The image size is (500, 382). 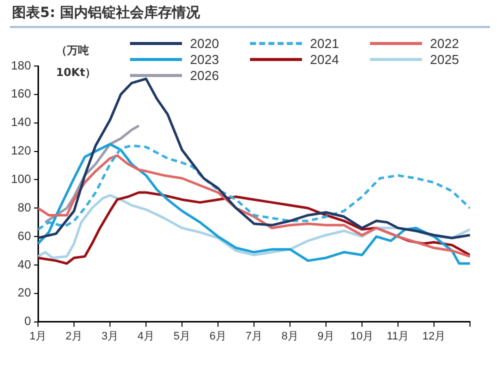 What do you see at coordinates (77, 62) in the screenshot?
I see `y-axis-title: （万吨 10Kt）` at bounding box center [77, 62].